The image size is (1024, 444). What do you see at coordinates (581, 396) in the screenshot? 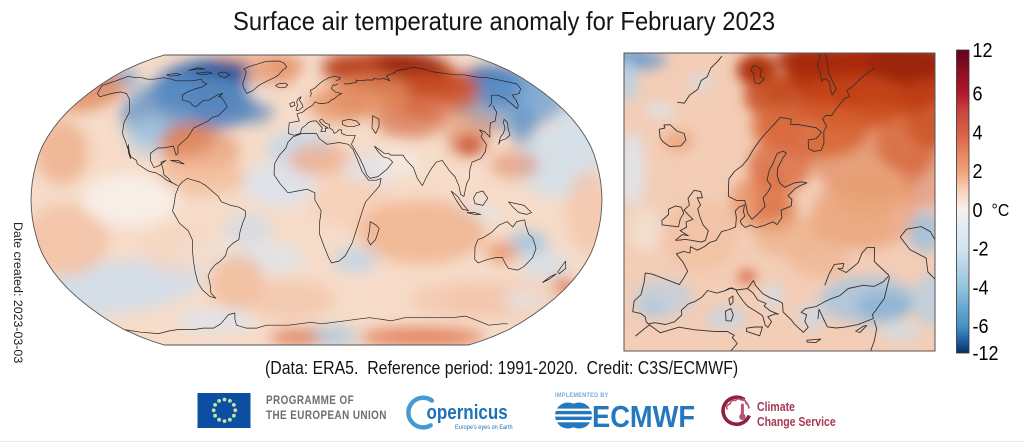
I see `svg-text: IMPLEMENTED BY` at bounding box center [581, 396].